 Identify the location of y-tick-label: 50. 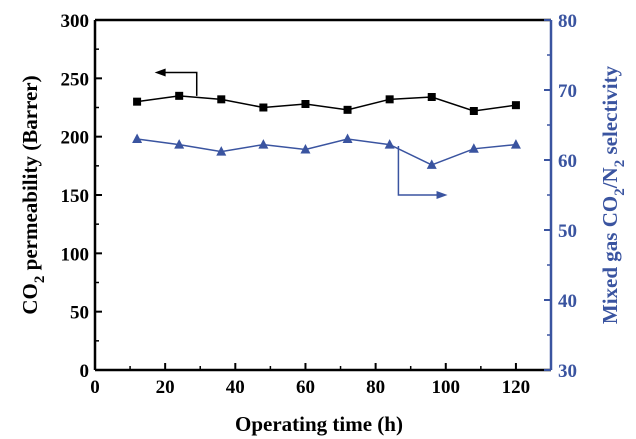
(79, 313).